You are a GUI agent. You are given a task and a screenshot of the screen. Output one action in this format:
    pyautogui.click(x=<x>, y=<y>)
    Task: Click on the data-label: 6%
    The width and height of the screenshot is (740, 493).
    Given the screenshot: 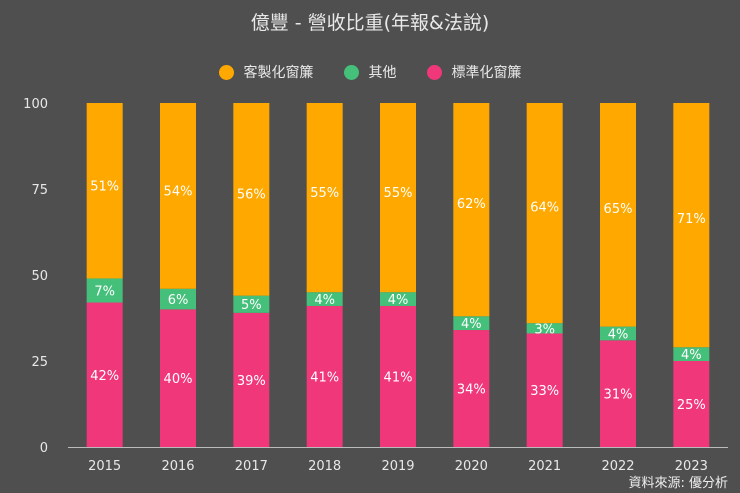 What is the action you would take?
    pyautogui.click(x=178, y=300)
    